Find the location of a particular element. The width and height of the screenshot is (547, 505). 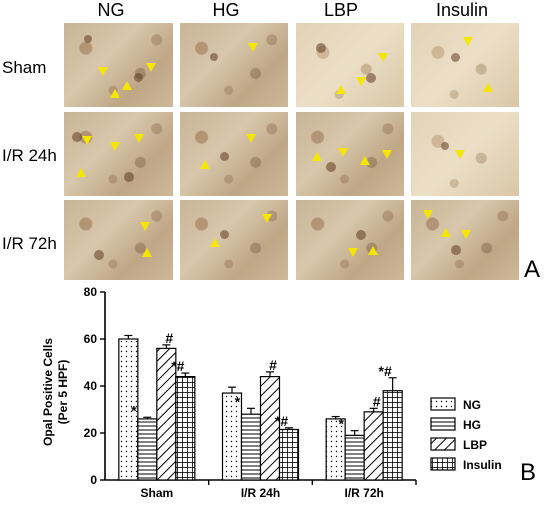

panel-b-label: B is located at coordinates (528, 472).